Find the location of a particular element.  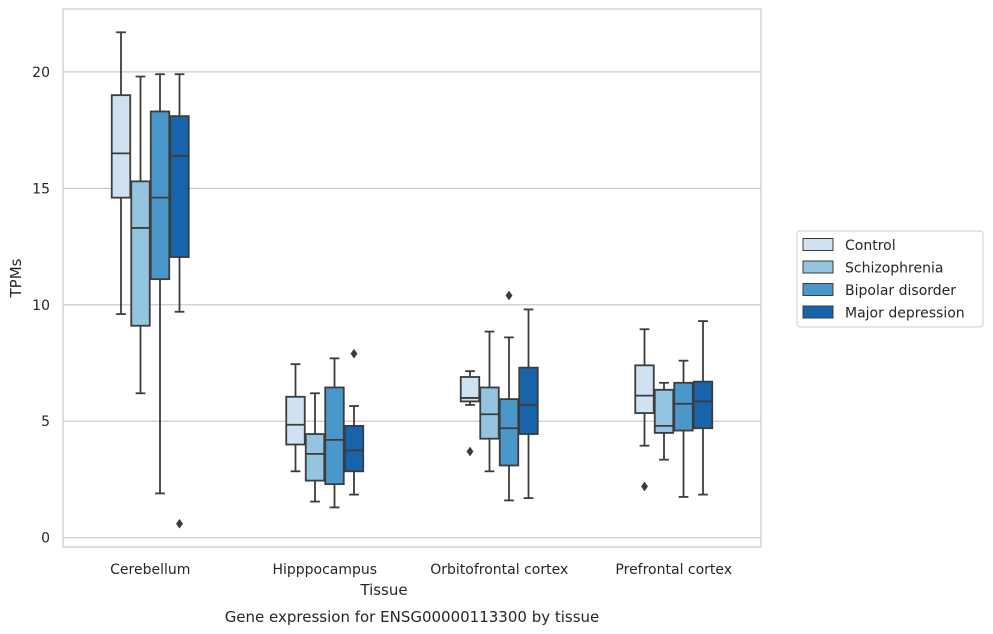

box-major-depression-prefrontal-cortex is located at coordinates (703, 408).